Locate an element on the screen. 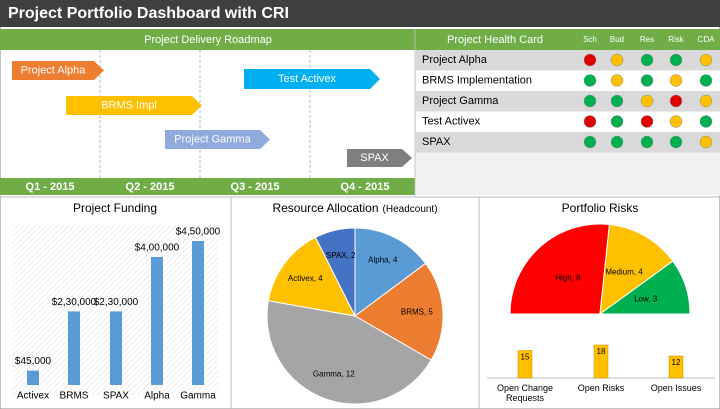 The width and height of the screenshot is (720, 409). slice-label: High, 8 is located at coordinates (568, 277).